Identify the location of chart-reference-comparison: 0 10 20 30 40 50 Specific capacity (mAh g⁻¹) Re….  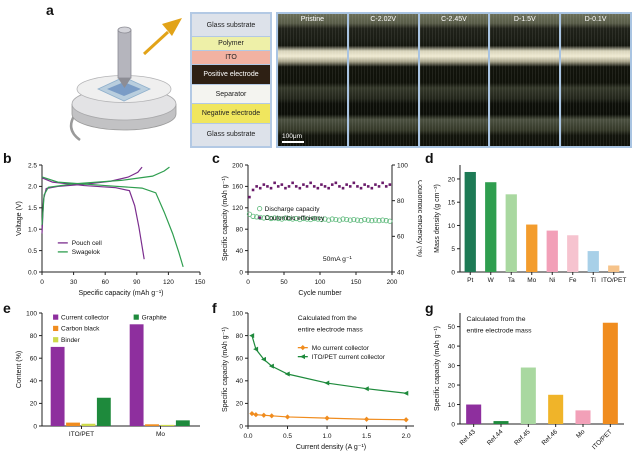
(531, 379).